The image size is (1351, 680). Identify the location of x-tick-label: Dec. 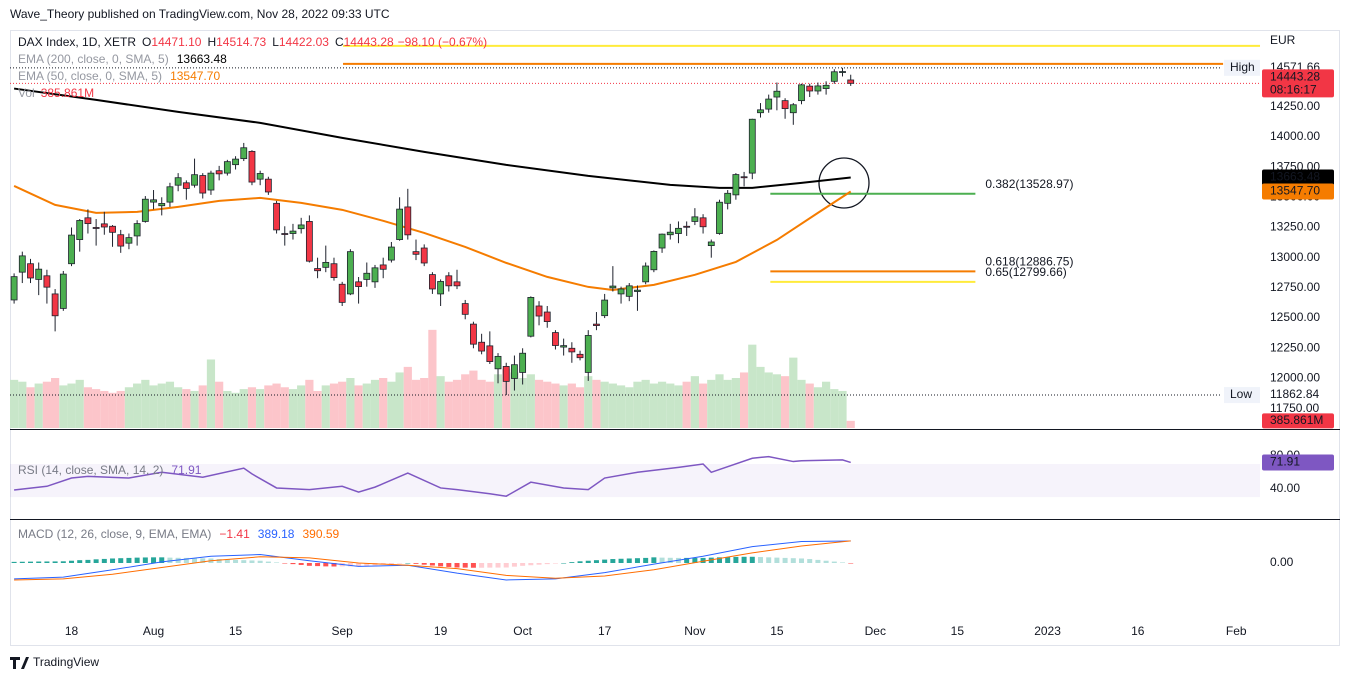
(875, 631).